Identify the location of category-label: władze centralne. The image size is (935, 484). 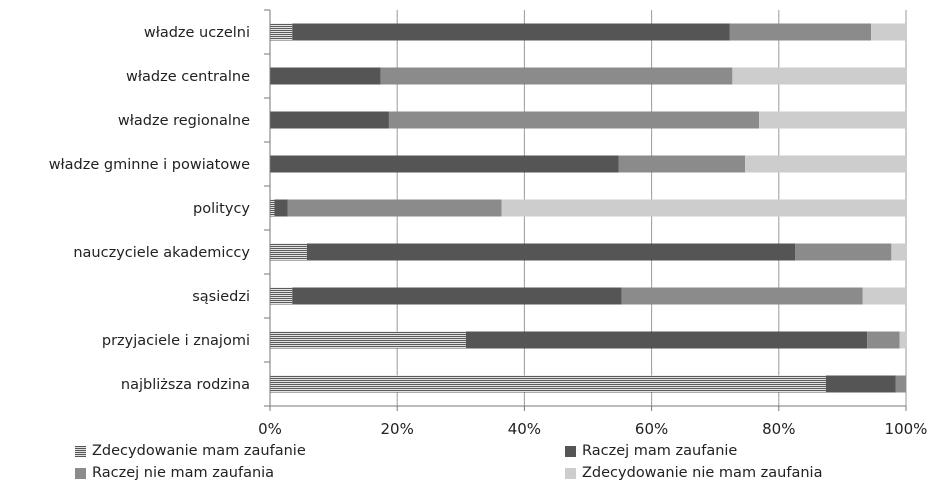
(188, 77).